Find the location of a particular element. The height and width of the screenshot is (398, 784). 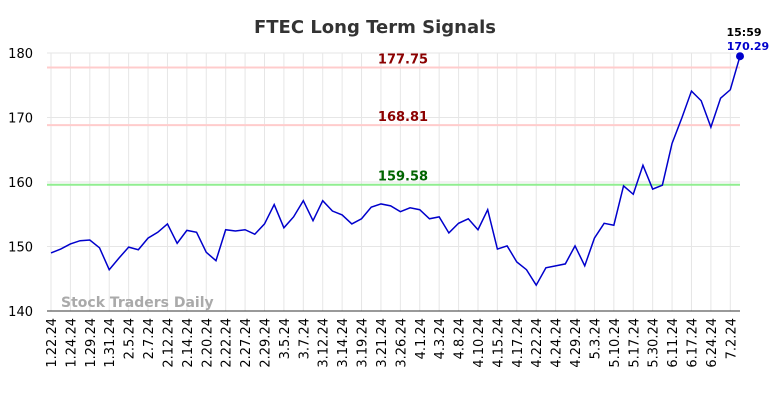

level-label: 159.58 is located at coordinates (403, 177).